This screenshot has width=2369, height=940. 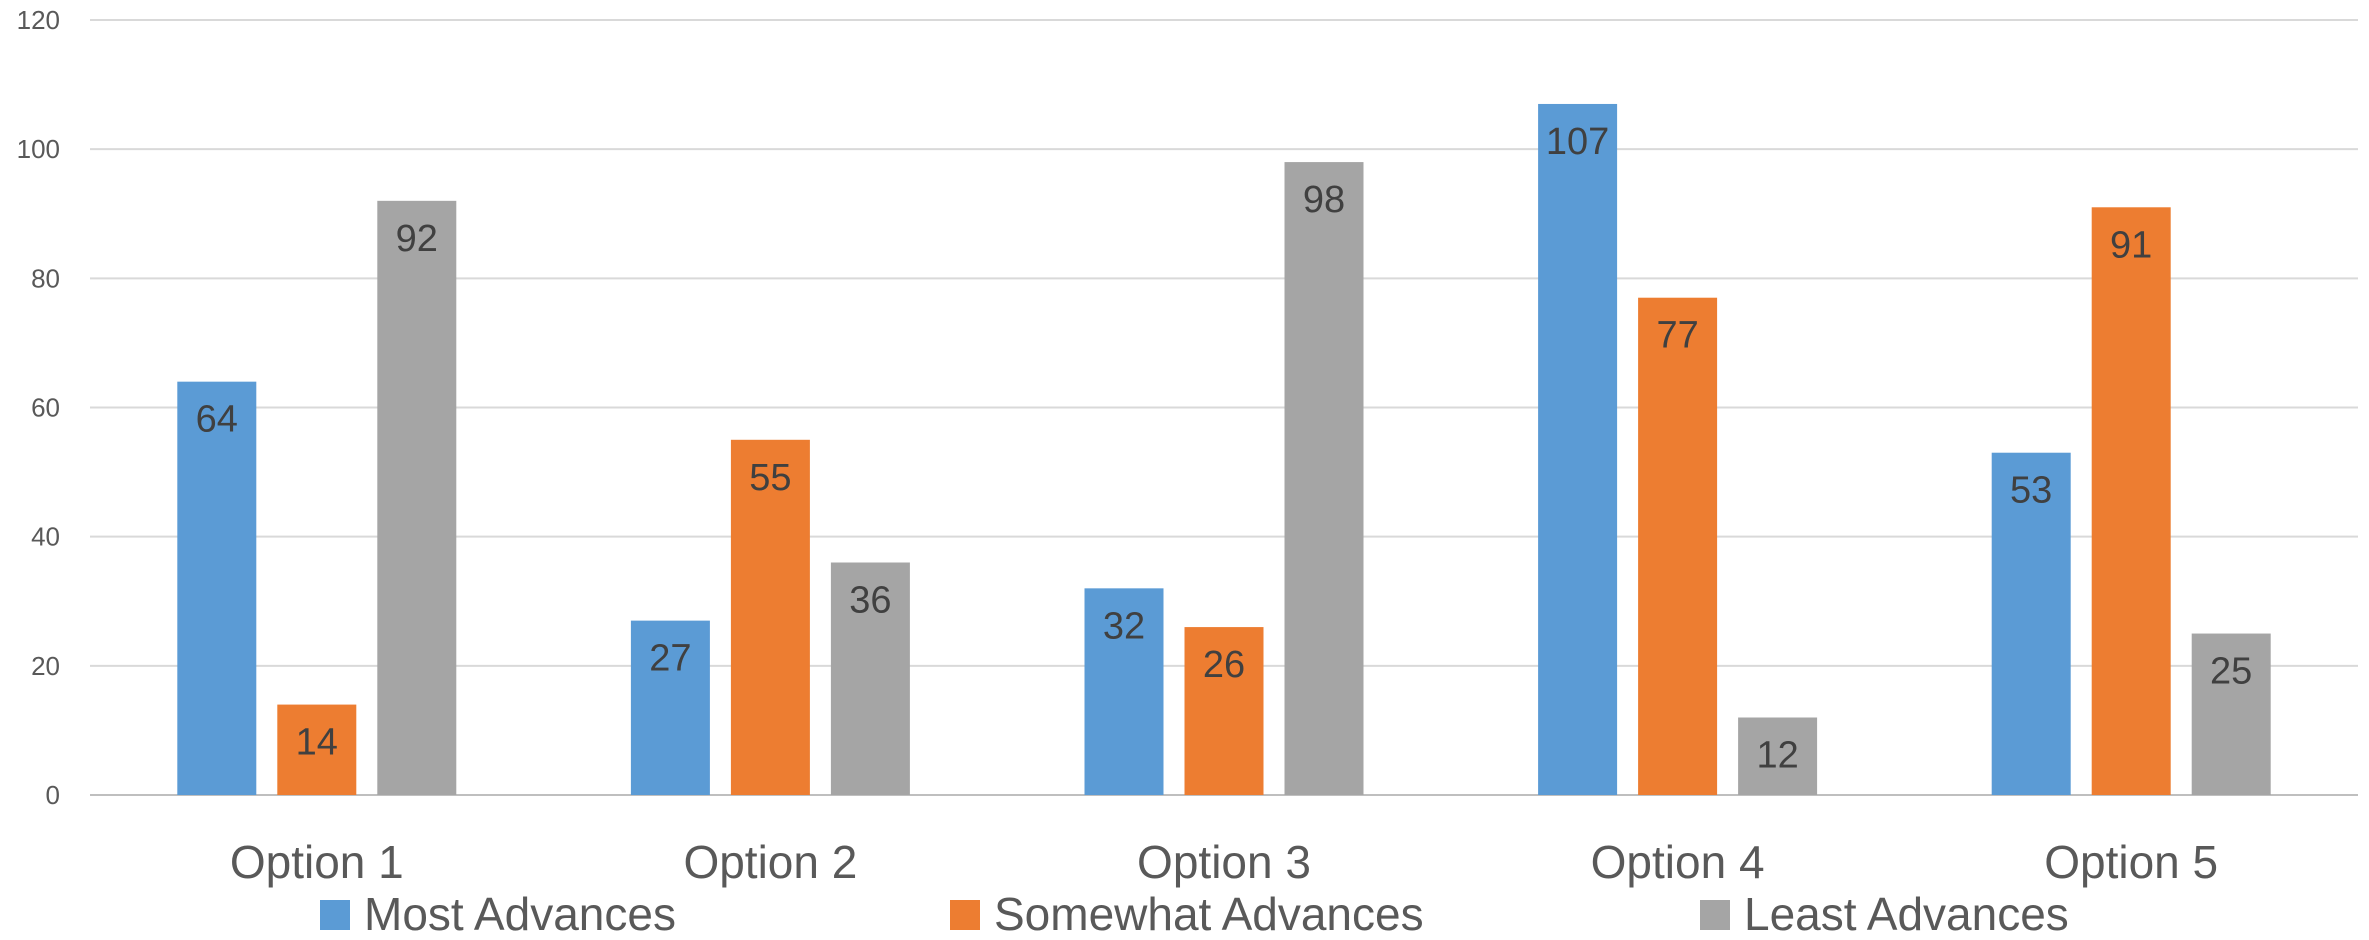 I want to click on data-label: 92, so click(x=417, y=239).